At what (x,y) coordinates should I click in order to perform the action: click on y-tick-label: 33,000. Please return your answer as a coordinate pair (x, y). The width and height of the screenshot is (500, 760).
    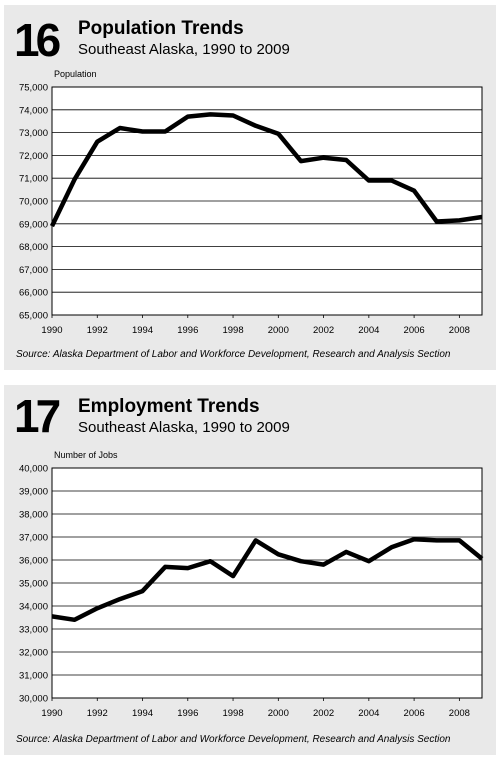
    Looking at the image, I should click on (33, 630).